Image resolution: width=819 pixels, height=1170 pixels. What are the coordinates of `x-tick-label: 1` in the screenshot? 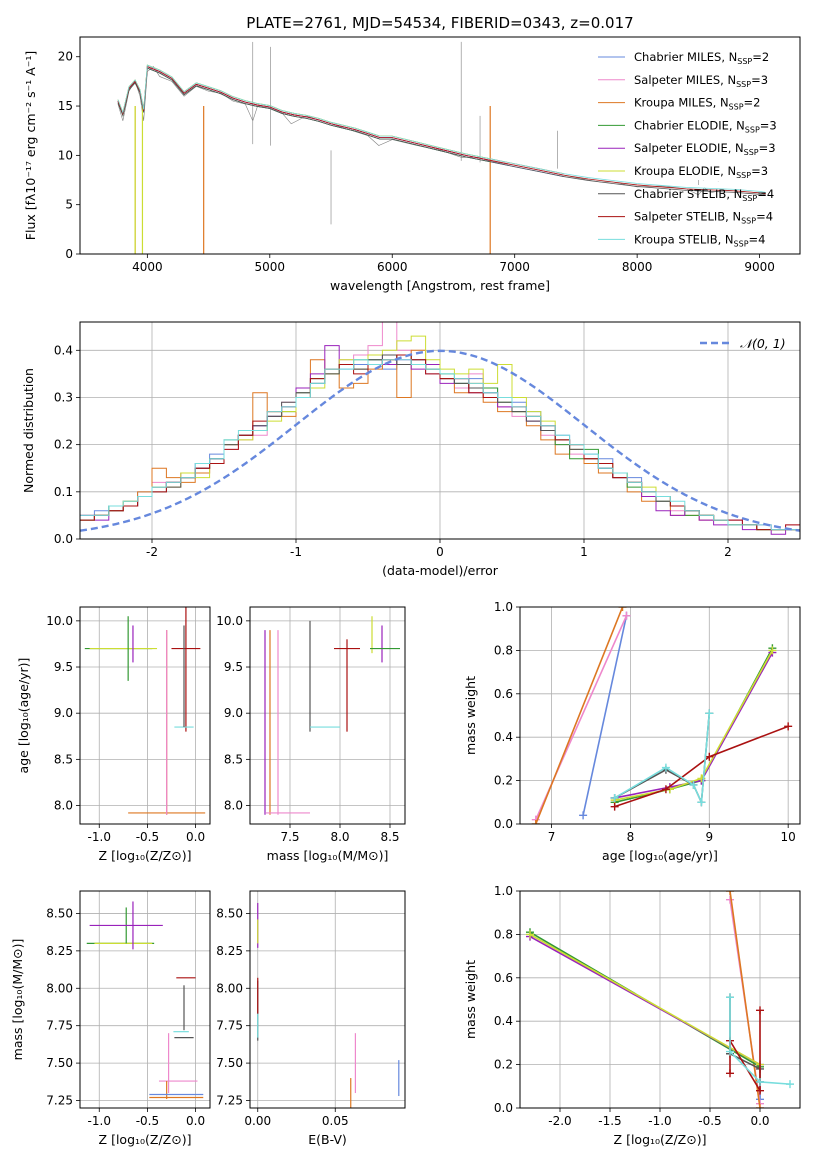 It's located at (584, 552).